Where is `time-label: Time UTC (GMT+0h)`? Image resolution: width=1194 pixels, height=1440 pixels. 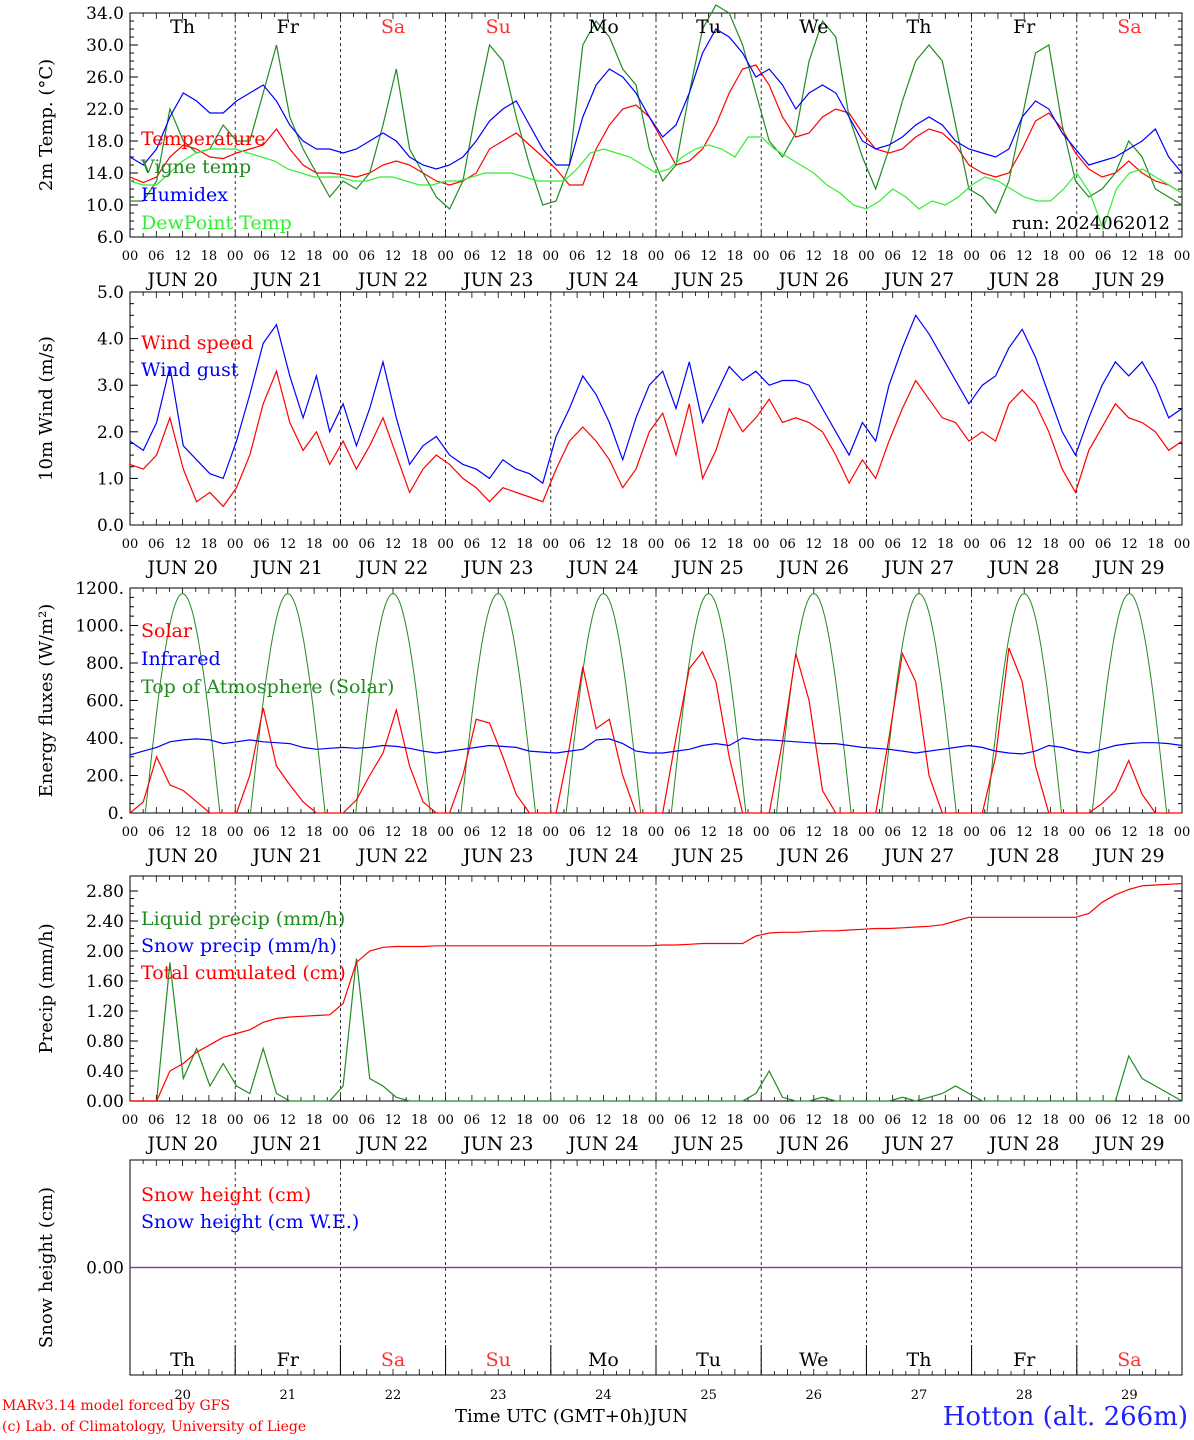
time-label: Time UTC (GMT+0h) is located at coordinates (552, 1416).